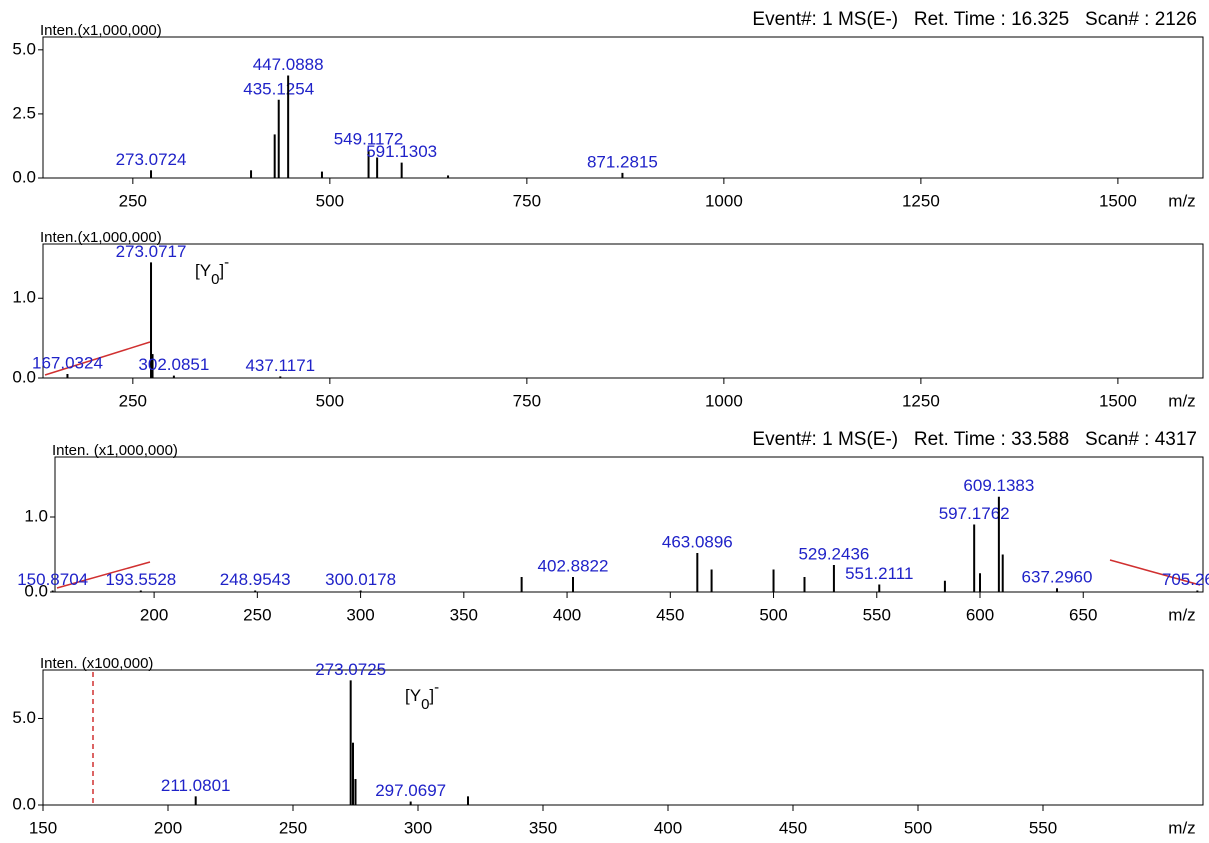 This screenshot has height=843, width=1209. What do you see at coordinates (140, 579) in the screenshot?
I see `peak-label: 193.5528` at bounding box center [140, 579].